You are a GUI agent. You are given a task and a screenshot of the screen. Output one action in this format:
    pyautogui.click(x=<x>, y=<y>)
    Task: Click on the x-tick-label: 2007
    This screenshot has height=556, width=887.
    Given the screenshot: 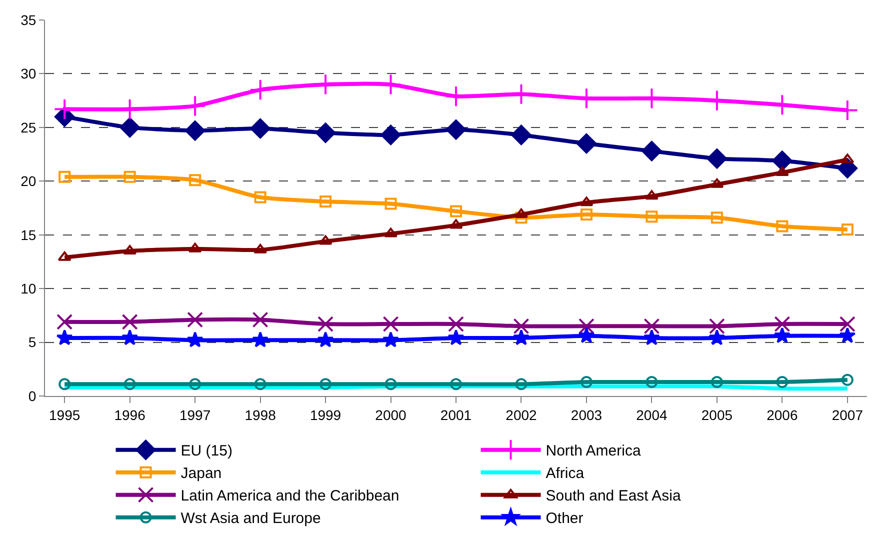 What is the action you would take?
    pyautogui.click(x=848, y=414)
    